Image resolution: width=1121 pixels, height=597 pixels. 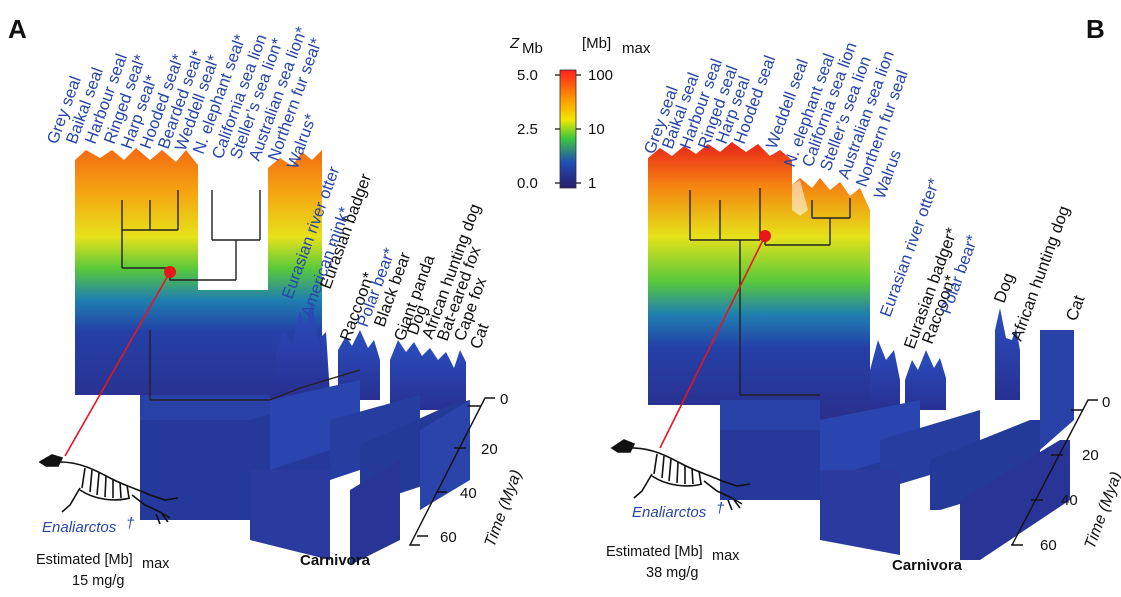 I want to click on panel-a-estimate-value: 15 mg/g, so click(x=98, y=581).